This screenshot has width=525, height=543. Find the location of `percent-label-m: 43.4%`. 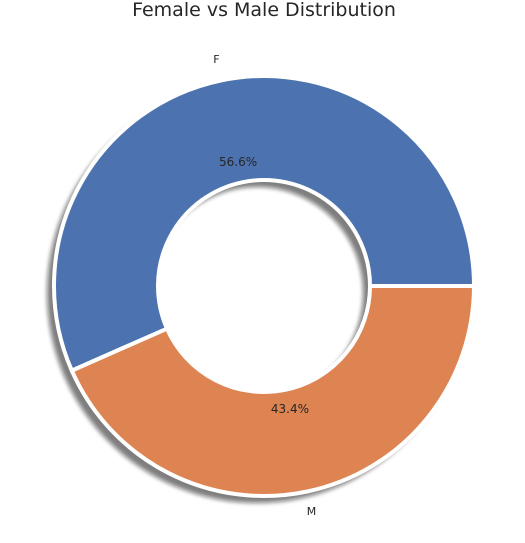

percent-label-m: 43.4% is located at coordinates (290, 409).